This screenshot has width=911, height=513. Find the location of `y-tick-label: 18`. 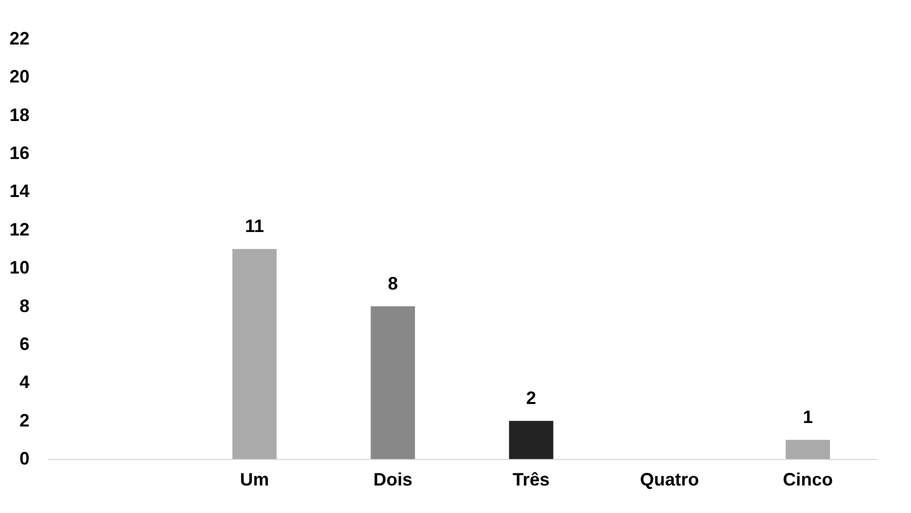

y-tick-label: 18 is located at coordinates (19, 114).